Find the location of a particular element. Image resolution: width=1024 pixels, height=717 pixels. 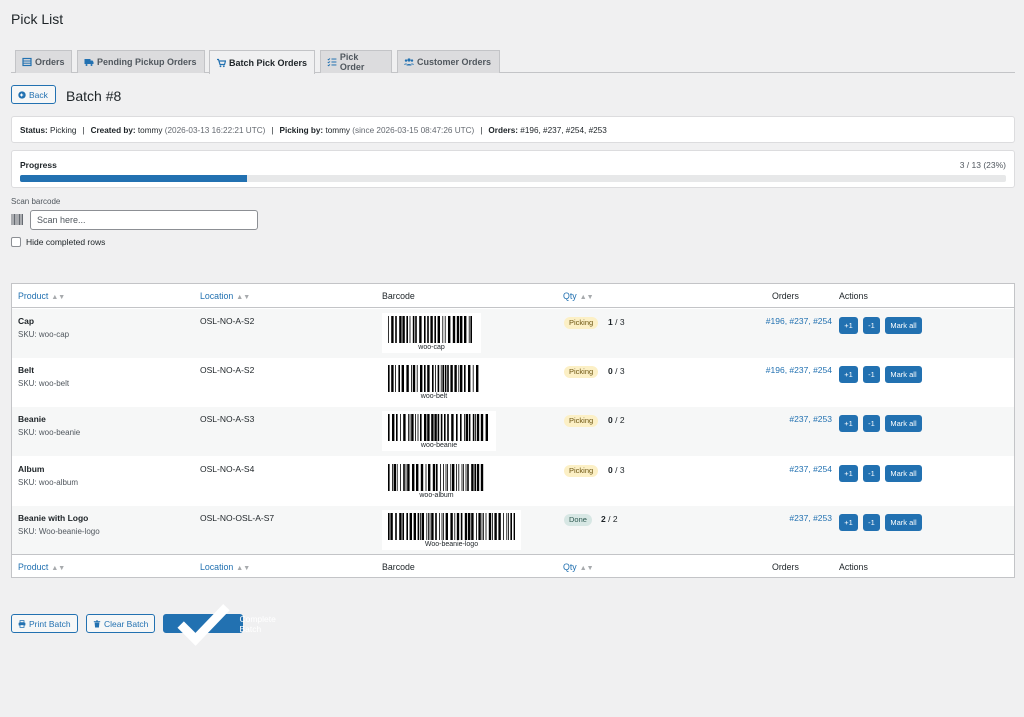

col-location-header: Location ▲▼ is located at coordinates (225, 296).